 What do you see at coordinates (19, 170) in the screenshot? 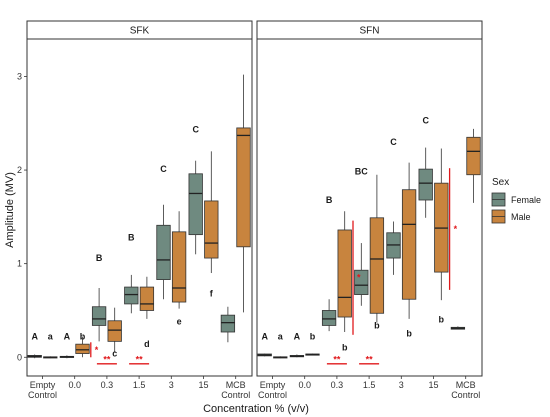
I see `y-tick-label: 2` at bounding box center [19, 170].